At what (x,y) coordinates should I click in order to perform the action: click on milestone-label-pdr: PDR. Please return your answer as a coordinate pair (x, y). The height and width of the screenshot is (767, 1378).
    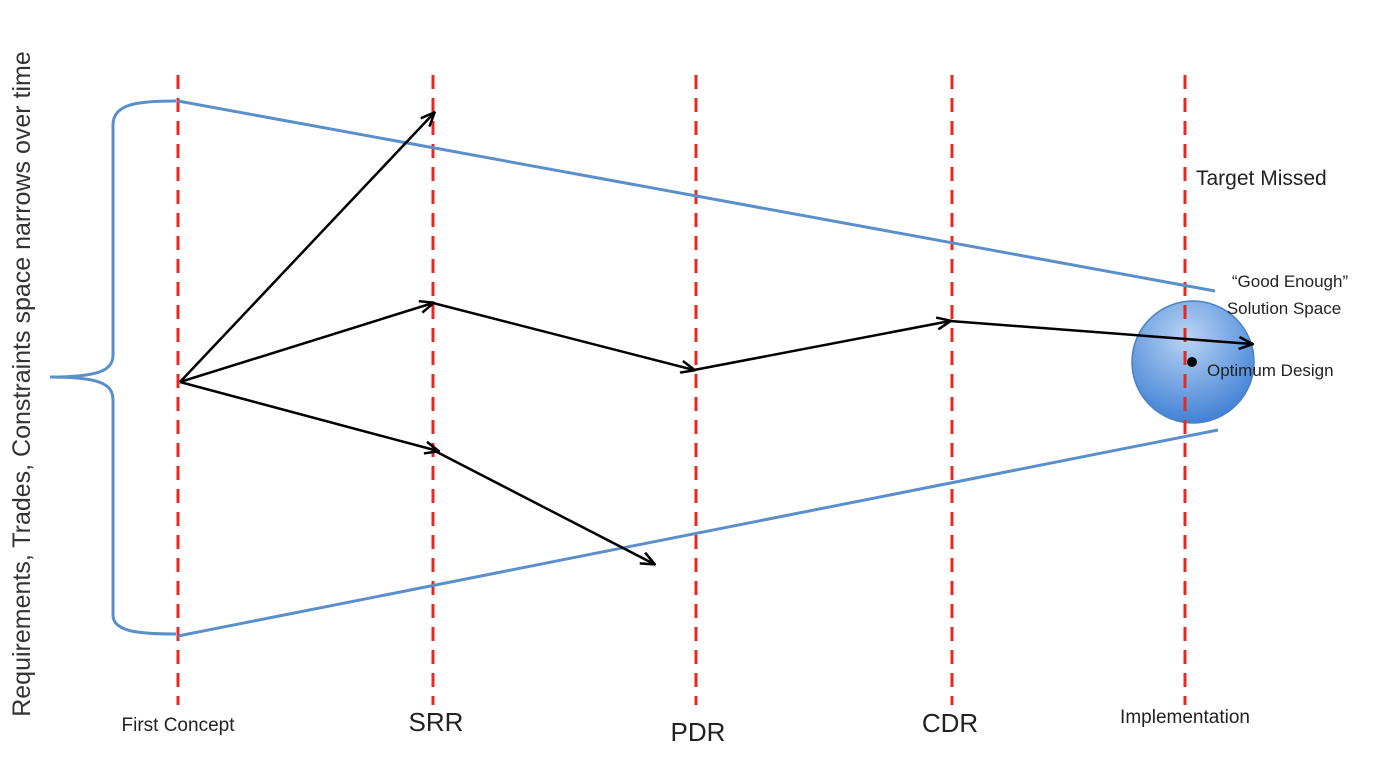
    Looking at the image, I should click on (698, 732).